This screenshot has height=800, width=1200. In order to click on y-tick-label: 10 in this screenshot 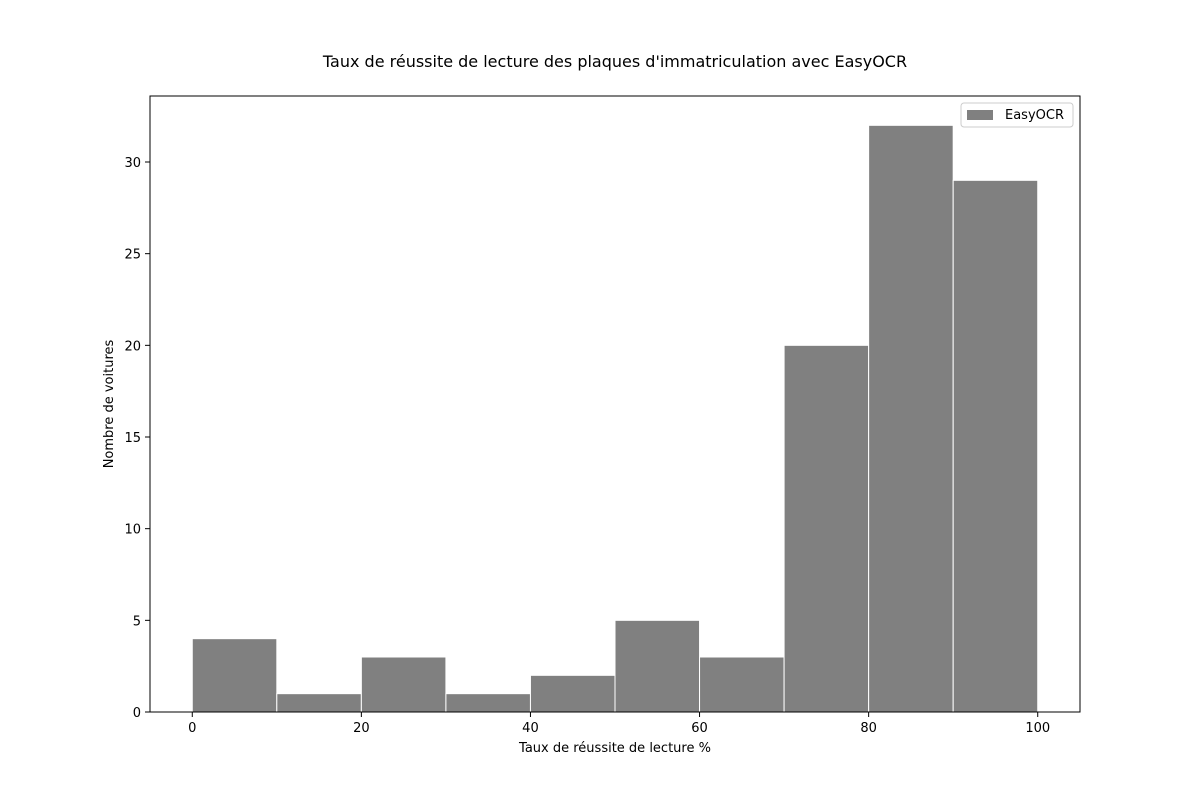, I will do `click(132, 530)`.